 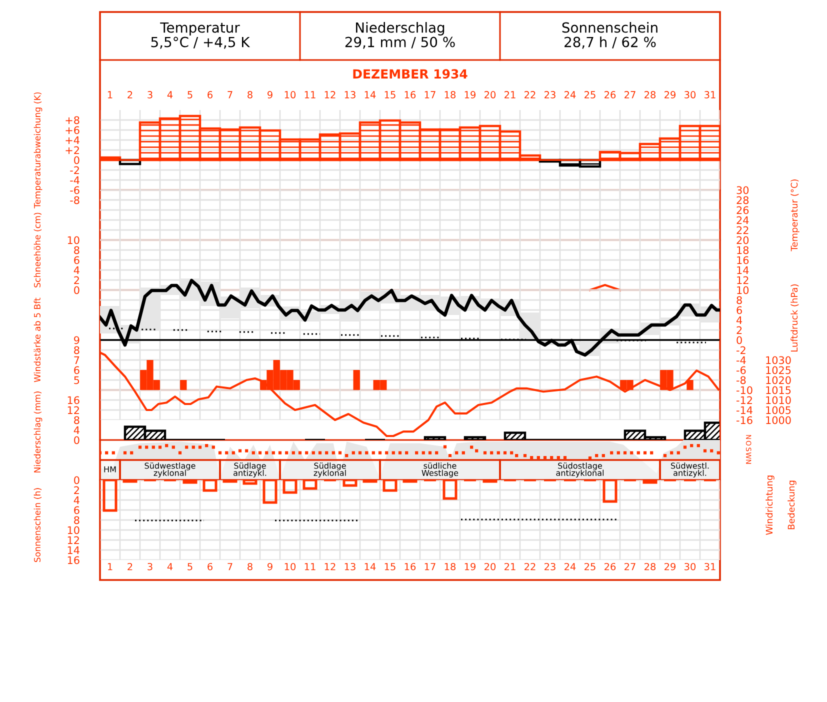 I want to click on y-tick-label: +6, so click(x=73, y=130).